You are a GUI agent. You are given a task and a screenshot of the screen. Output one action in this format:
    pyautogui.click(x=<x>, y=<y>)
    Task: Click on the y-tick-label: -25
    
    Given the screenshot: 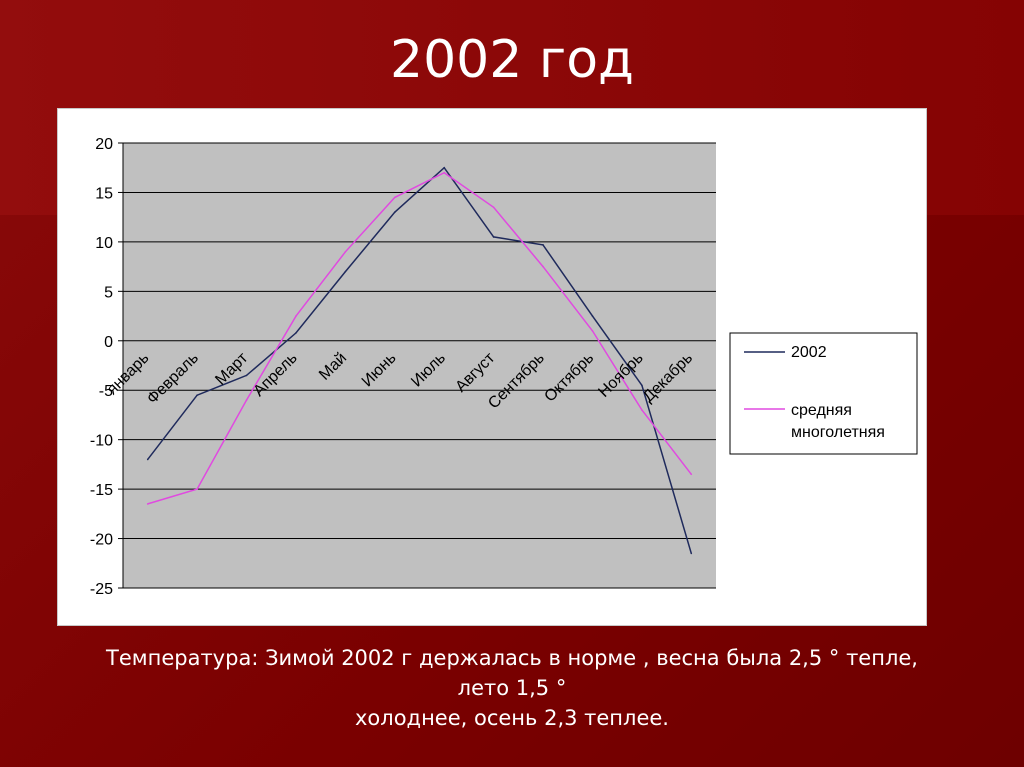 What is the action you would take?
    pyautogui.click(x=101, y=589)
    